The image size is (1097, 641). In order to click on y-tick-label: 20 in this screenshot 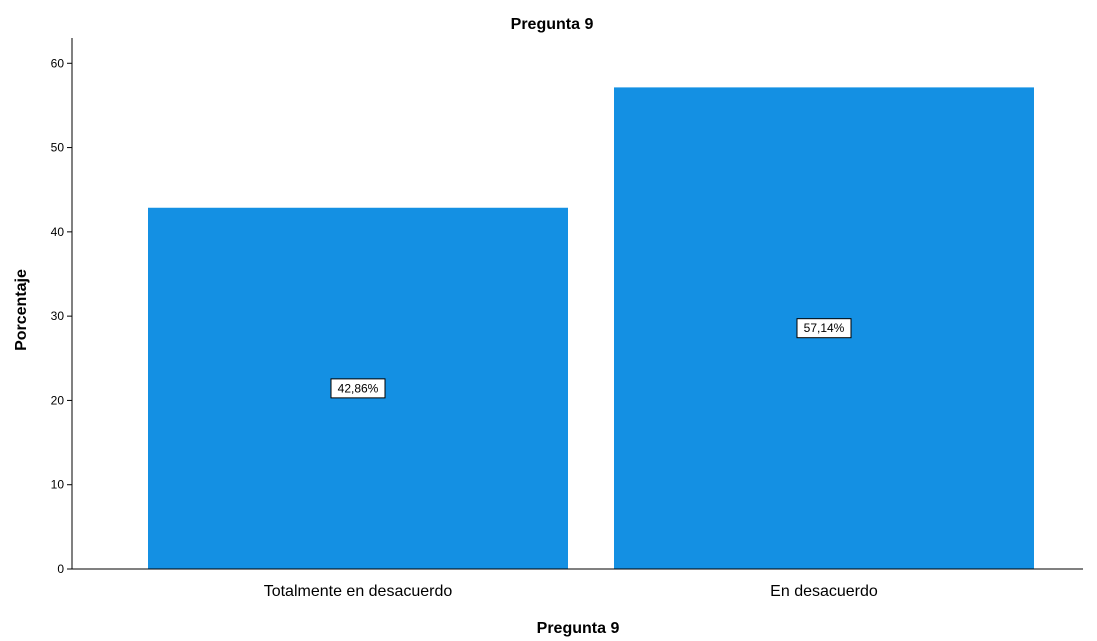, I will do `click(58, 400)`.